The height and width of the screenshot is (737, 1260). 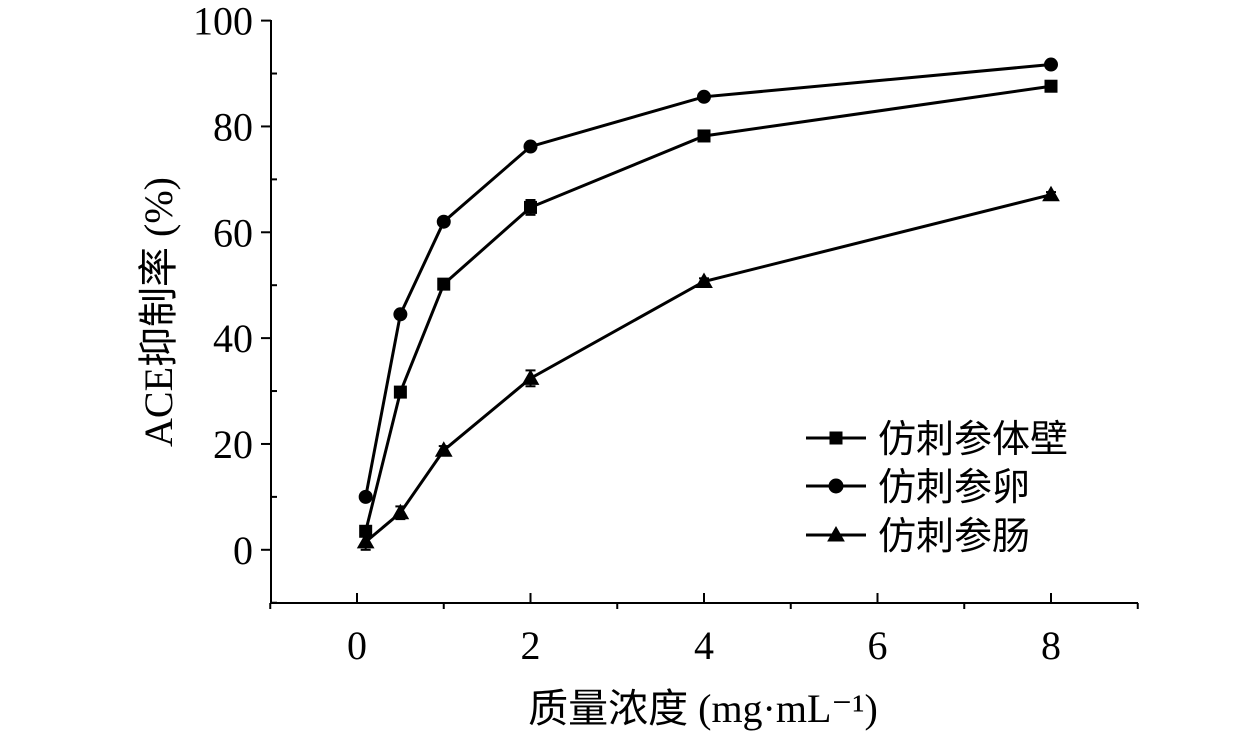 I want to click on y-tick-label: 80, so click(x=233, y=126).